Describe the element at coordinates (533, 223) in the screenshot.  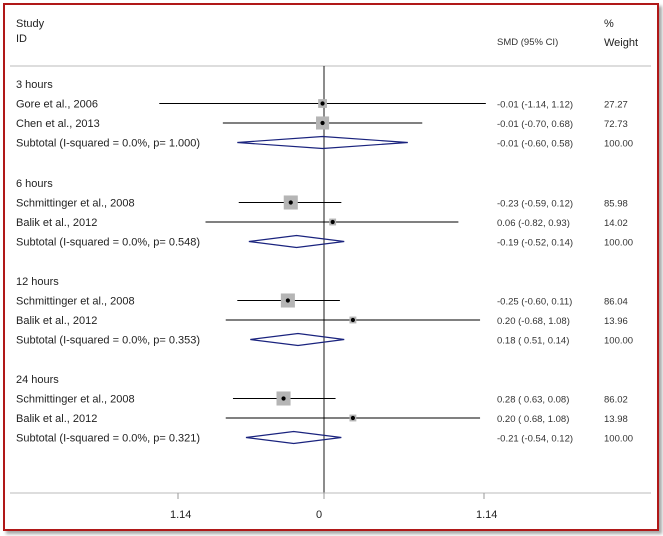
I see `effect-ci: 0.06 (-0.82, 0.93)` at that location.